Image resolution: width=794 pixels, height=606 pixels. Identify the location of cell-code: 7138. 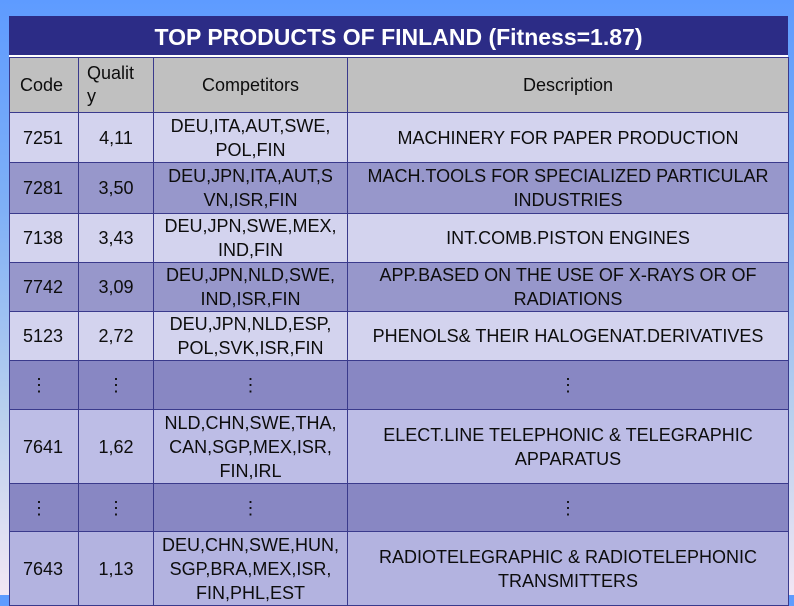
(44, 238).